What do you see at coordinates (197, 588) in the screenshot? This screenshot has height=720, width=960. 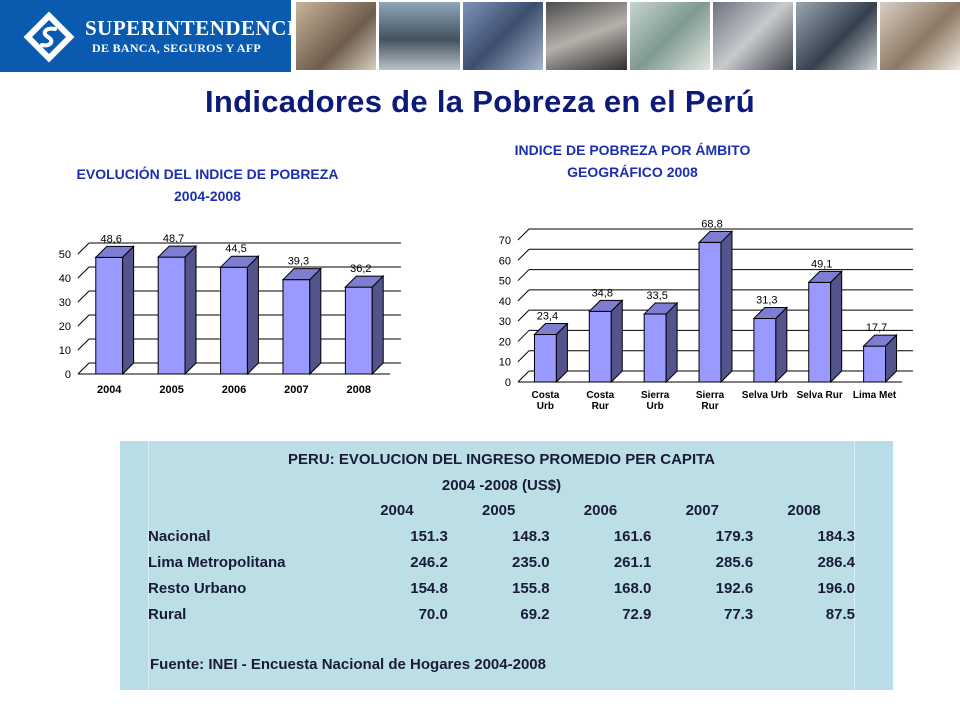 I see `table-row-label: Resto Urbano` at bounding box center [197, 588].